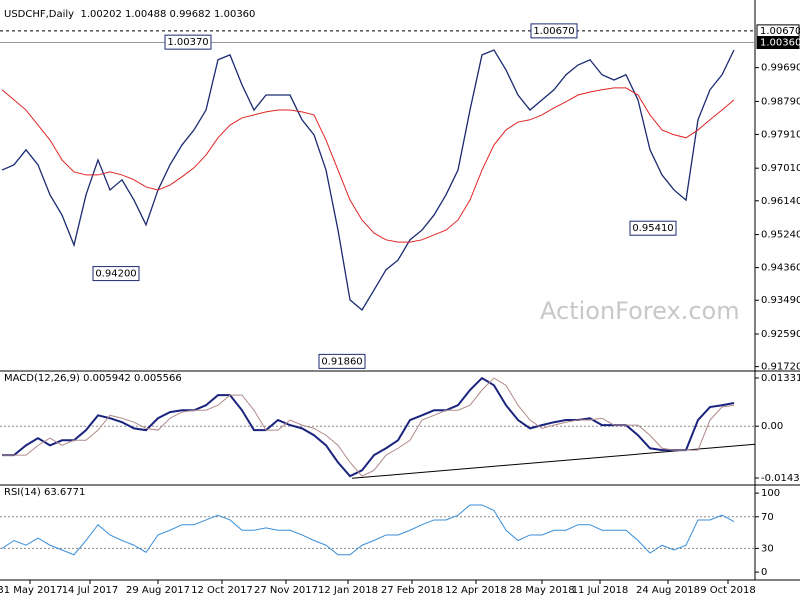 The image size is (800, 600). I want to click on x-tick-label: 9 Oct 2018, so click(727, 590).